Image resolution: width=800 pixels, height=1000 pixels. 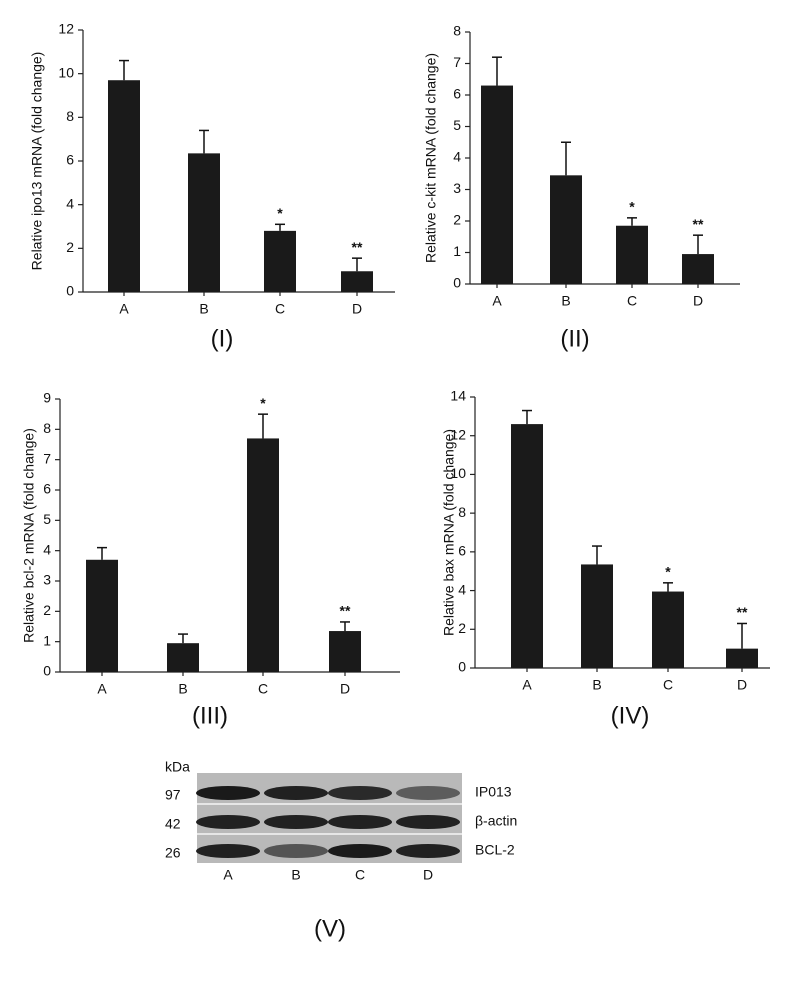 What do you see at coordinates (47, 580) in the screenshot?
I see `y-tick-label: 3` at bounding box center [47, 580].